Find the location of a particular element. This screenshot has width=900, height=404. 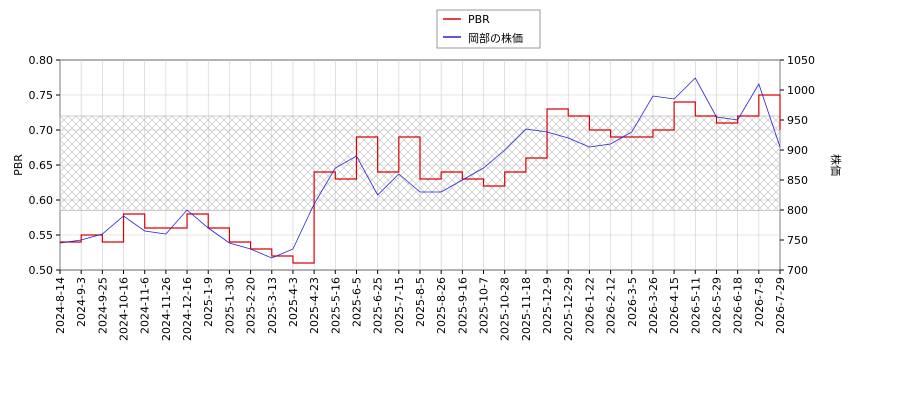

y-tick-label-right: 850 is located at coordinates (797, 180).